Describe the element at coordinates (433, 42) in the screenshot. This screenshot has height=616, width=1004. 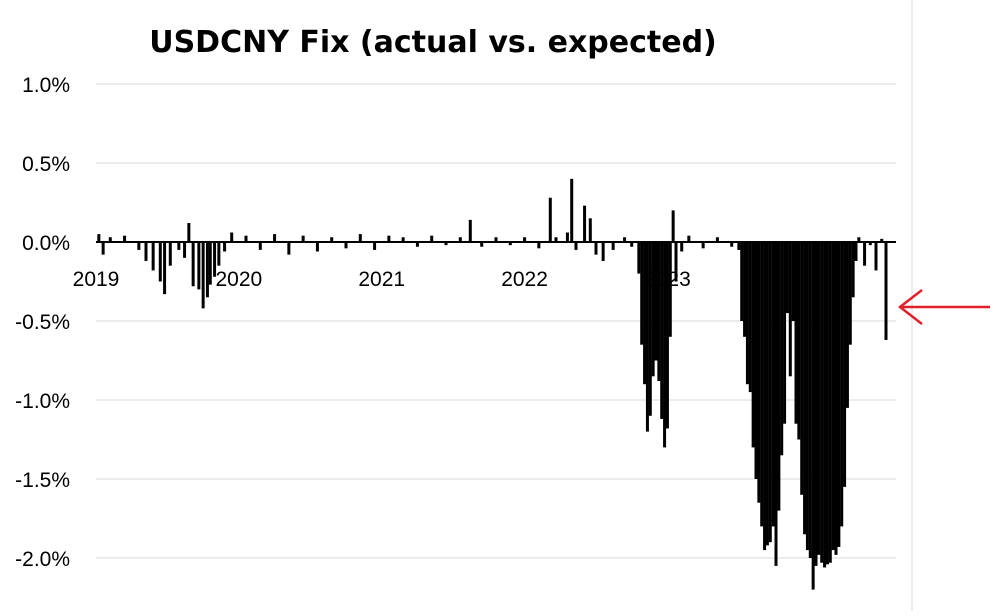
I see `chart-title: USDCNY Fix (actual vs. expected)` at that location.